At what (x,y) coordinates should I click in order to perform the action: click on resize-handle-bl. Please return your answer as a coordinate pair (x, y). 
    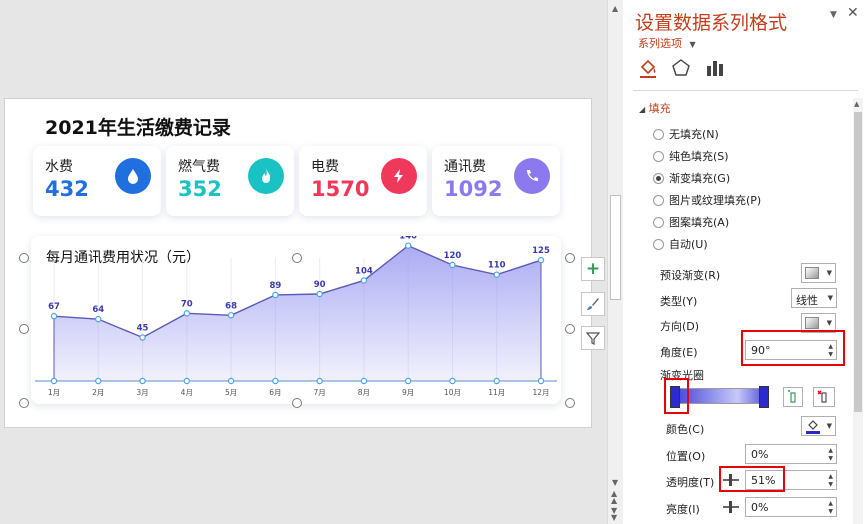
    Looking at the image, I should click on (24, 403).